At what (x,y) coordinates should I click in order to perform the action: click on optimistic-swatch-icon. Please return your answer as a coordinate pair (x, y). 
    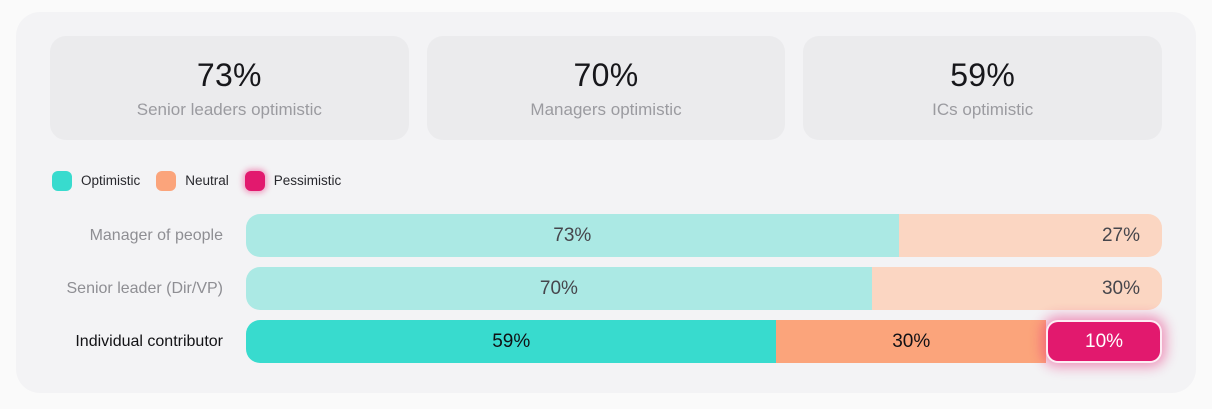
    Looking at the image, I should click on (62, 180).